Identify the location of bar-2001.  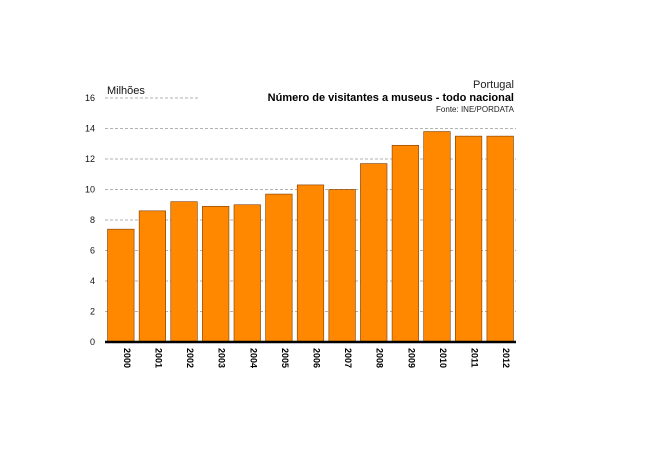
(152, 276).